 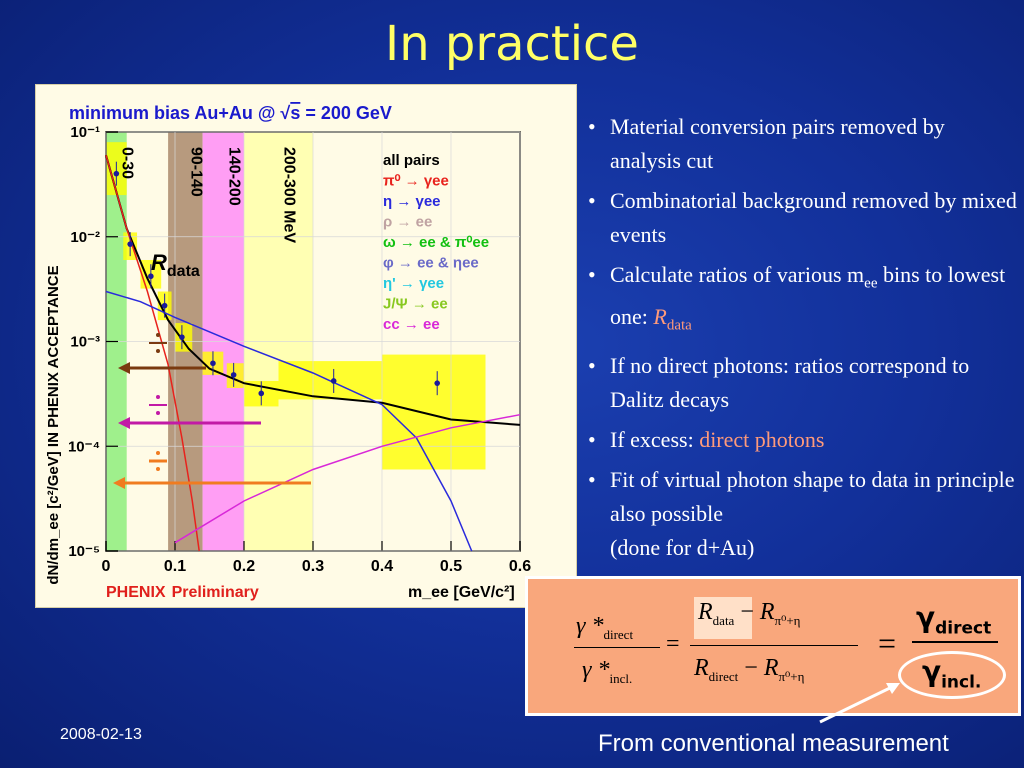 I want to click on legend-entry: π⁰ → γee, so click(x=416, y=181).